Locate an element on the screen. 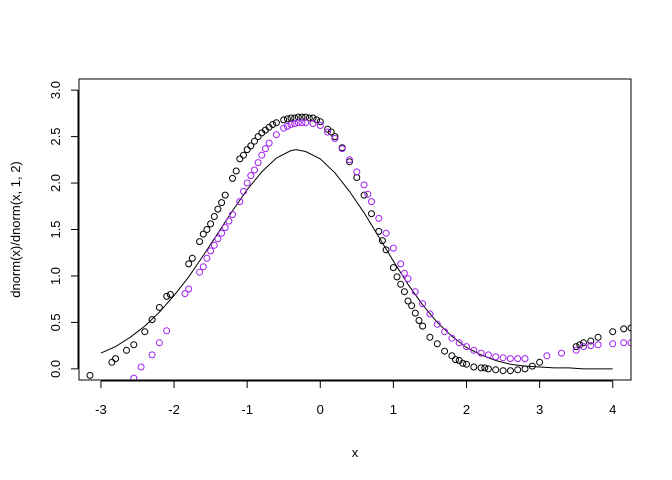  x-tick-label: 0 is located at coordinates (320, 409).